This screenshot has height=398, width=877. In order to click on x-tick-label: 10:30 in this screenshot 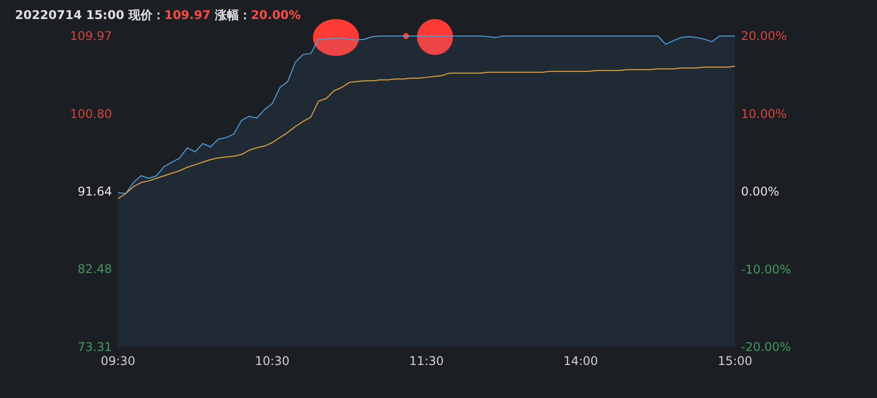, I will do `click(272, 361)`.